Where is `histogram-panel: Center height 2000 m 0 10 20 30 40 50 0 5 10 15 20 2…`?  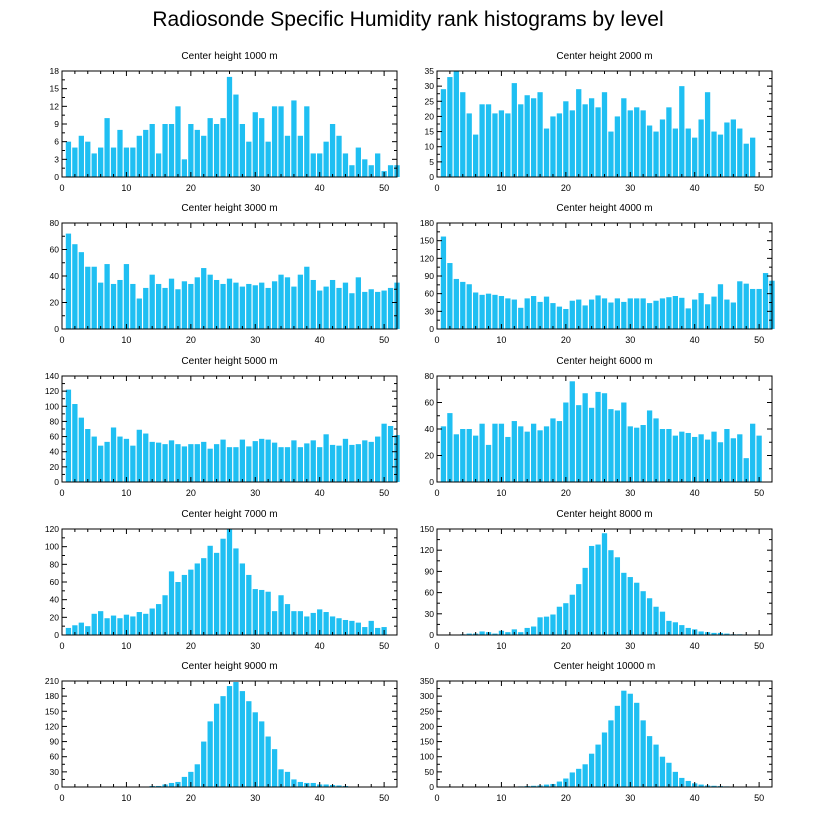 histogram-panel: Center height 2000 m 0 10 20 30 40 50 0 5 10 15 20 2… is located at coordinates (599, 122).